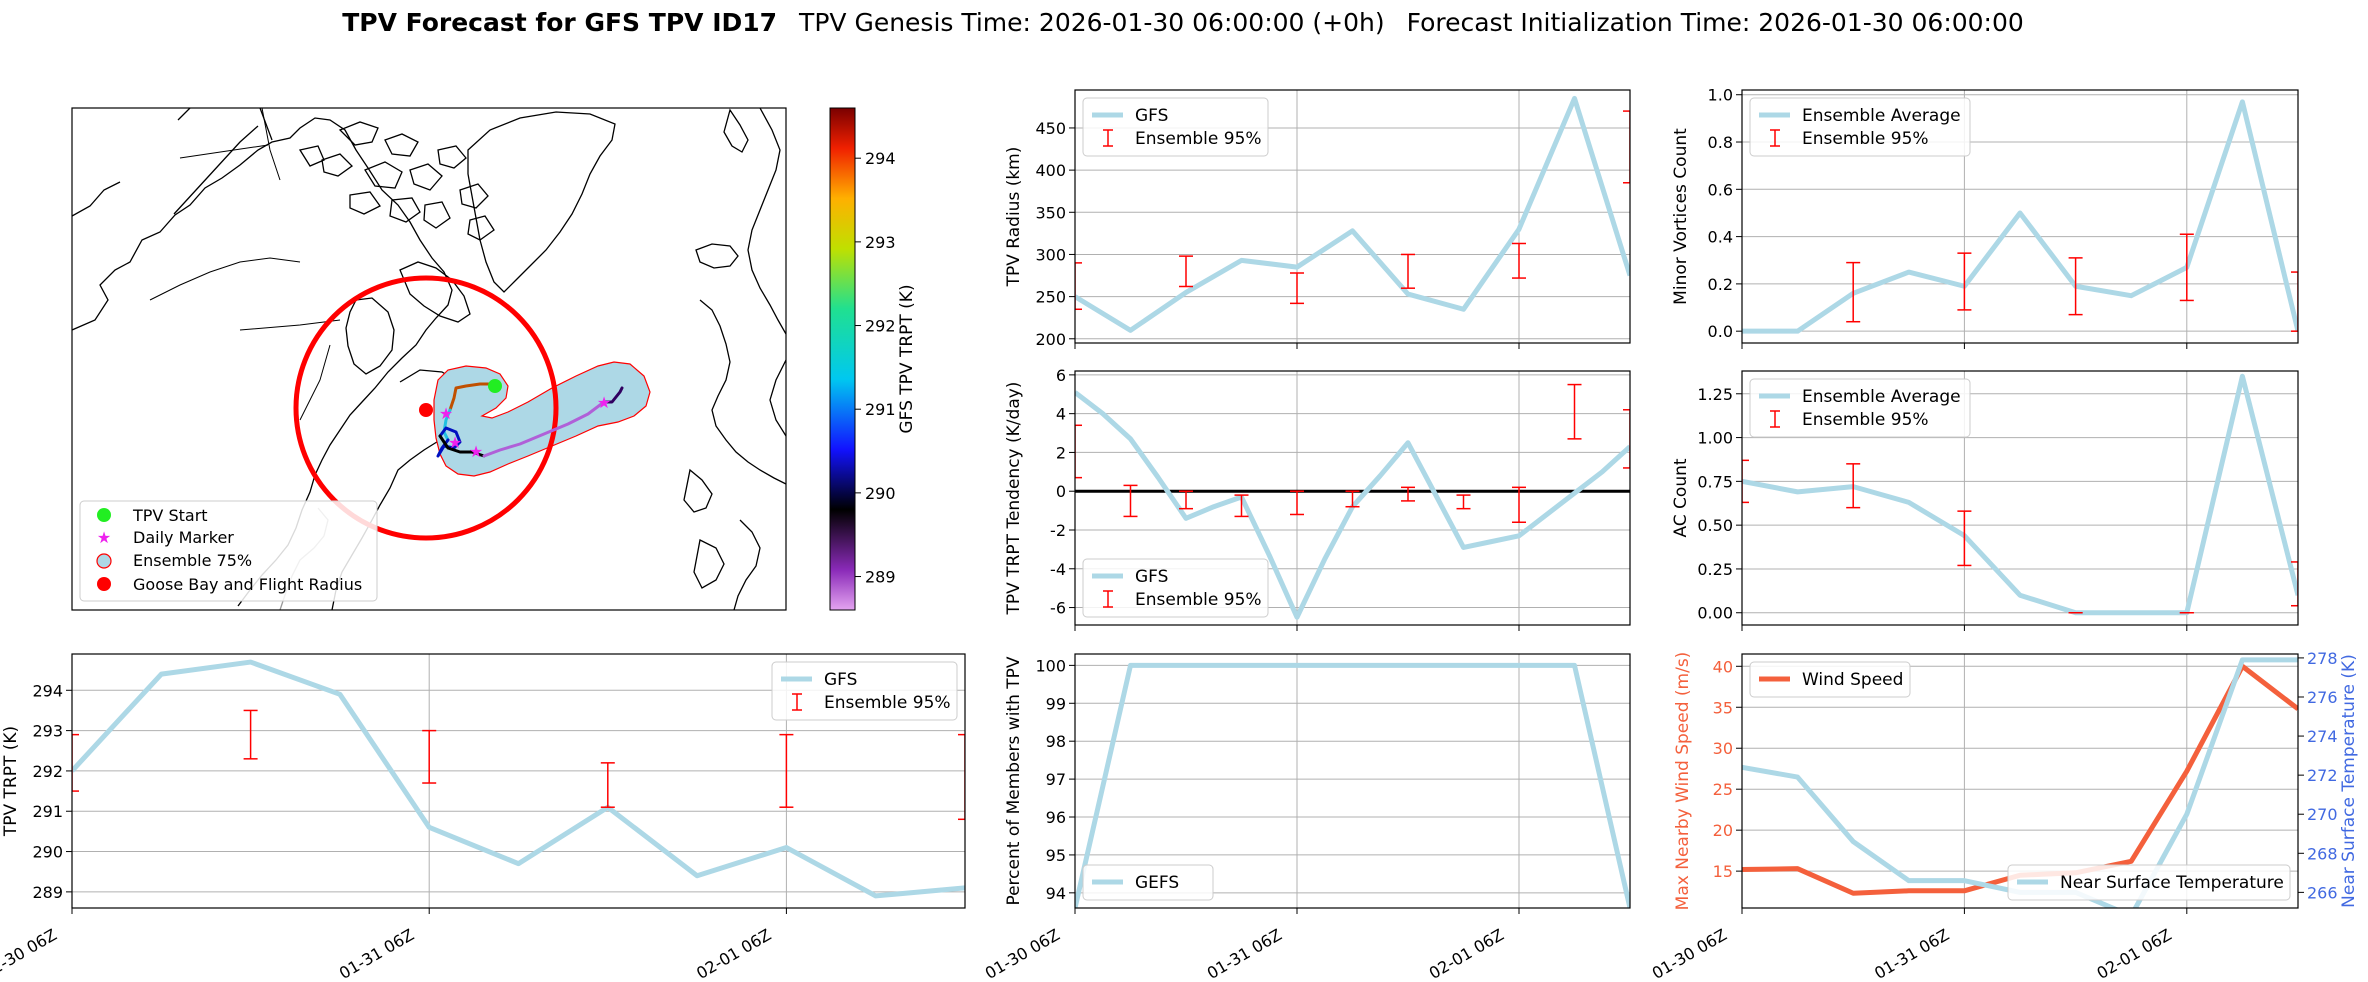 Image resolution: width=2368 pixels, height=982 pixels. What do you see at coordinates (2322, 814) in the screenshot?
I see `y-right-tick-label: 270` at bounding box center [2322, 814].